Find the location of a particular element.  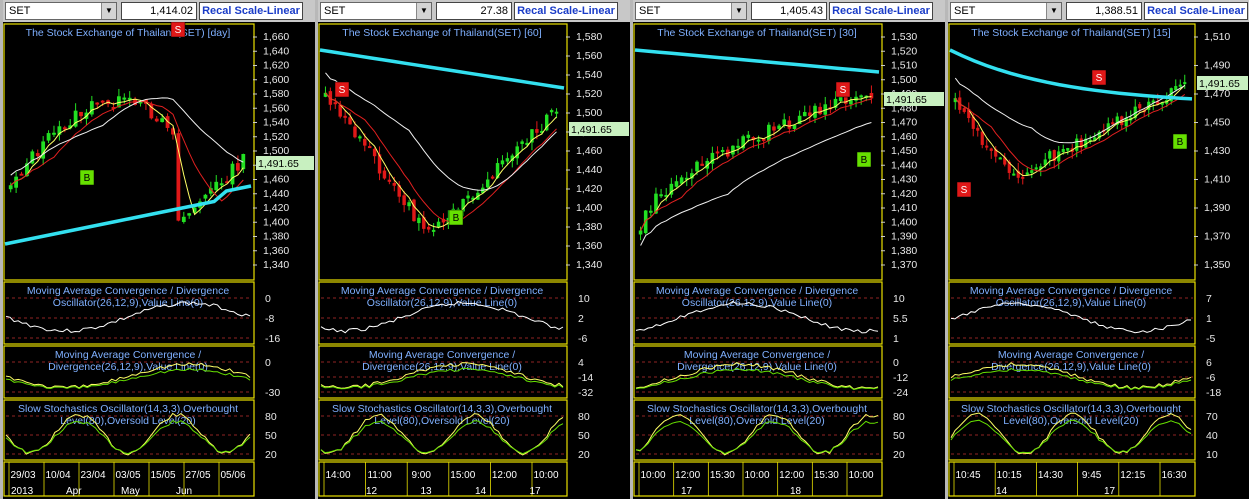

indicator-tick-label: 0 is located at coordinates (268, 299).